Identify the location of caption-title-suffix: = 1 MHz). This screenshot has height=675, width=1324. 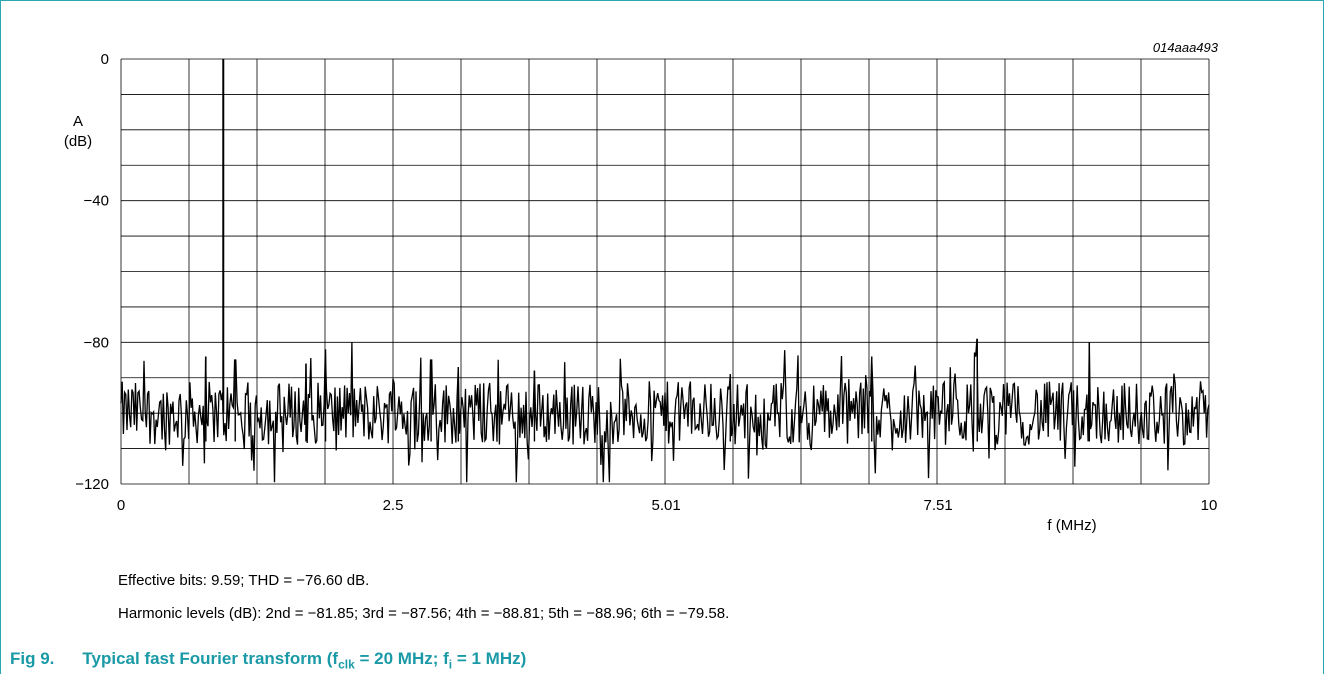
(489, 658).